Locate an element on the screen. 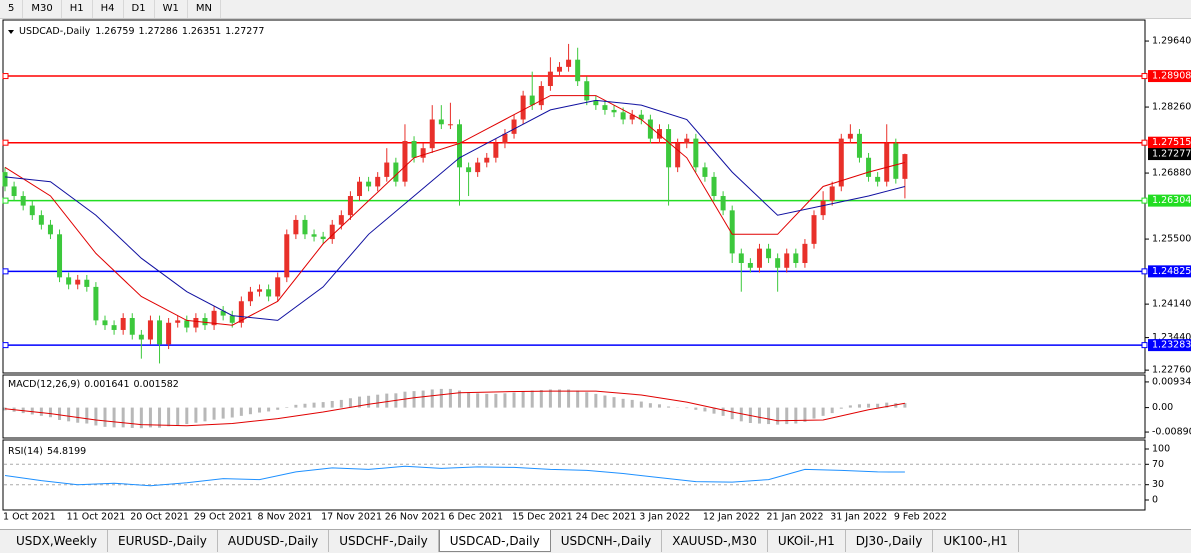 The height and width of the screenshot is (553, 1191). rsi-line is located at coordinates (454, 476).